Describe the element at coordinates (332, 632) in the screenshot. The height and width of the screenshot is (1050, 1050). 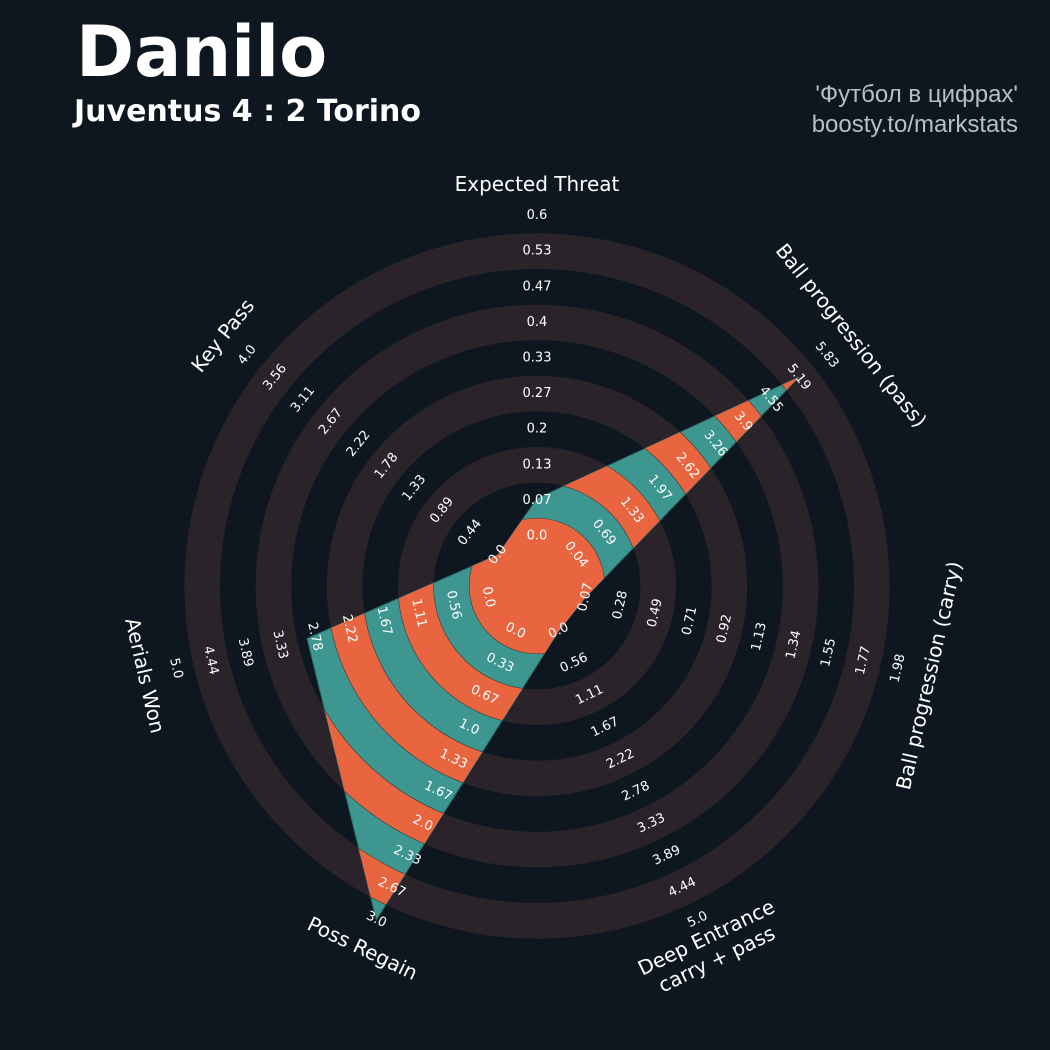
I see `axis-ticks-6: 0.0 0.56 1.11 1.67 2.22 2.78 3.33 3.89 4.44 5.0` at that location.